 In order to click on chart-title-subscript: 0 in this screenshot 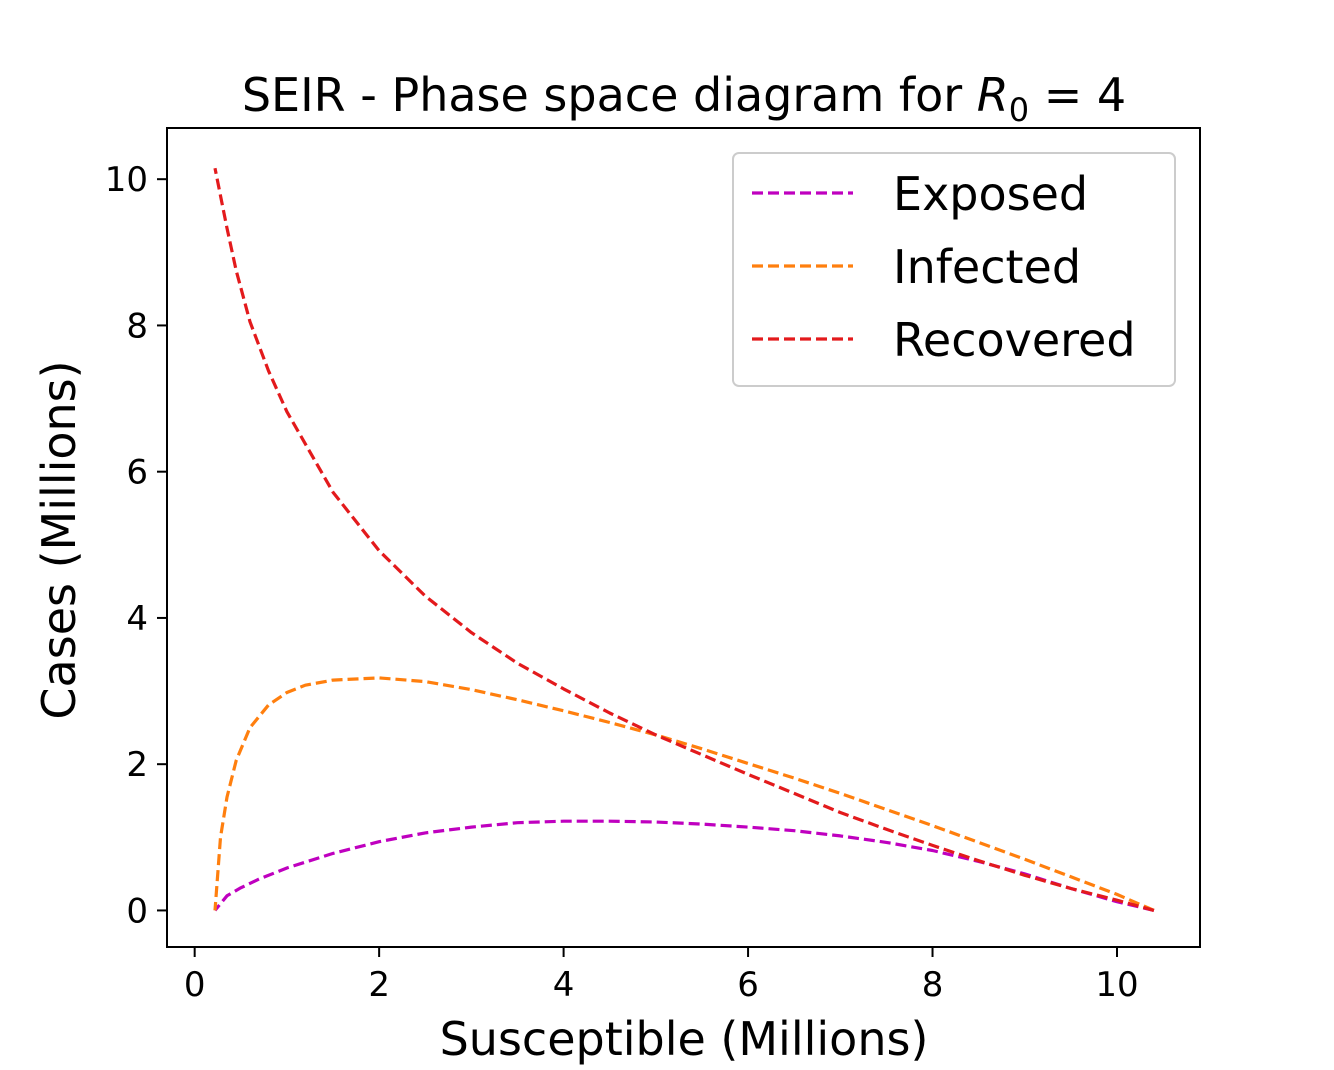, I will do `click(1019, 110)`.